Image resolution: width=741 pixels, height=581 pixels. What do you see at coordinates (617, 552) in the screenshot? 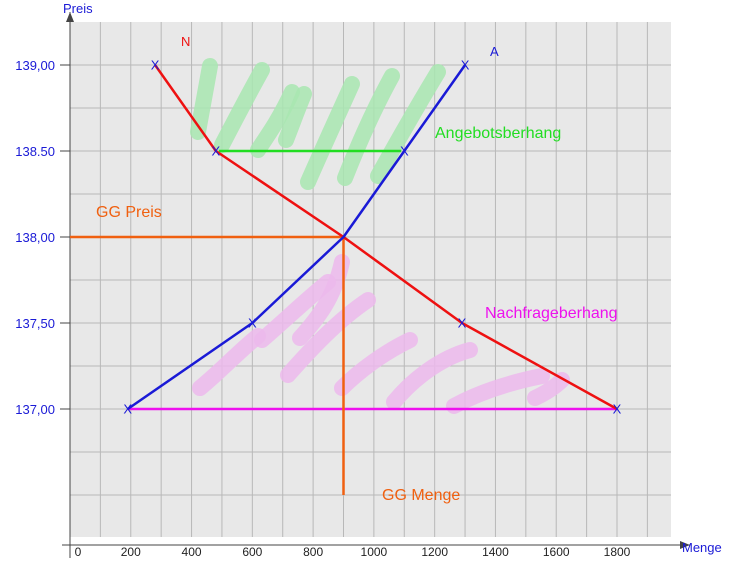
I see `x-tick-label: 1800` at bounding box center [617, 552].